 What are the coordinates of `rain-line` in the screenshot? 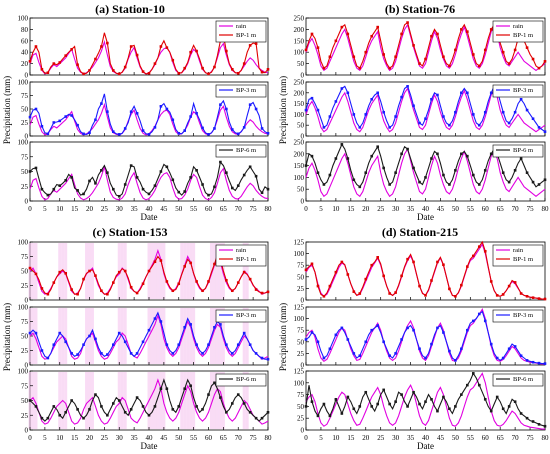 It's located at (425, 172).